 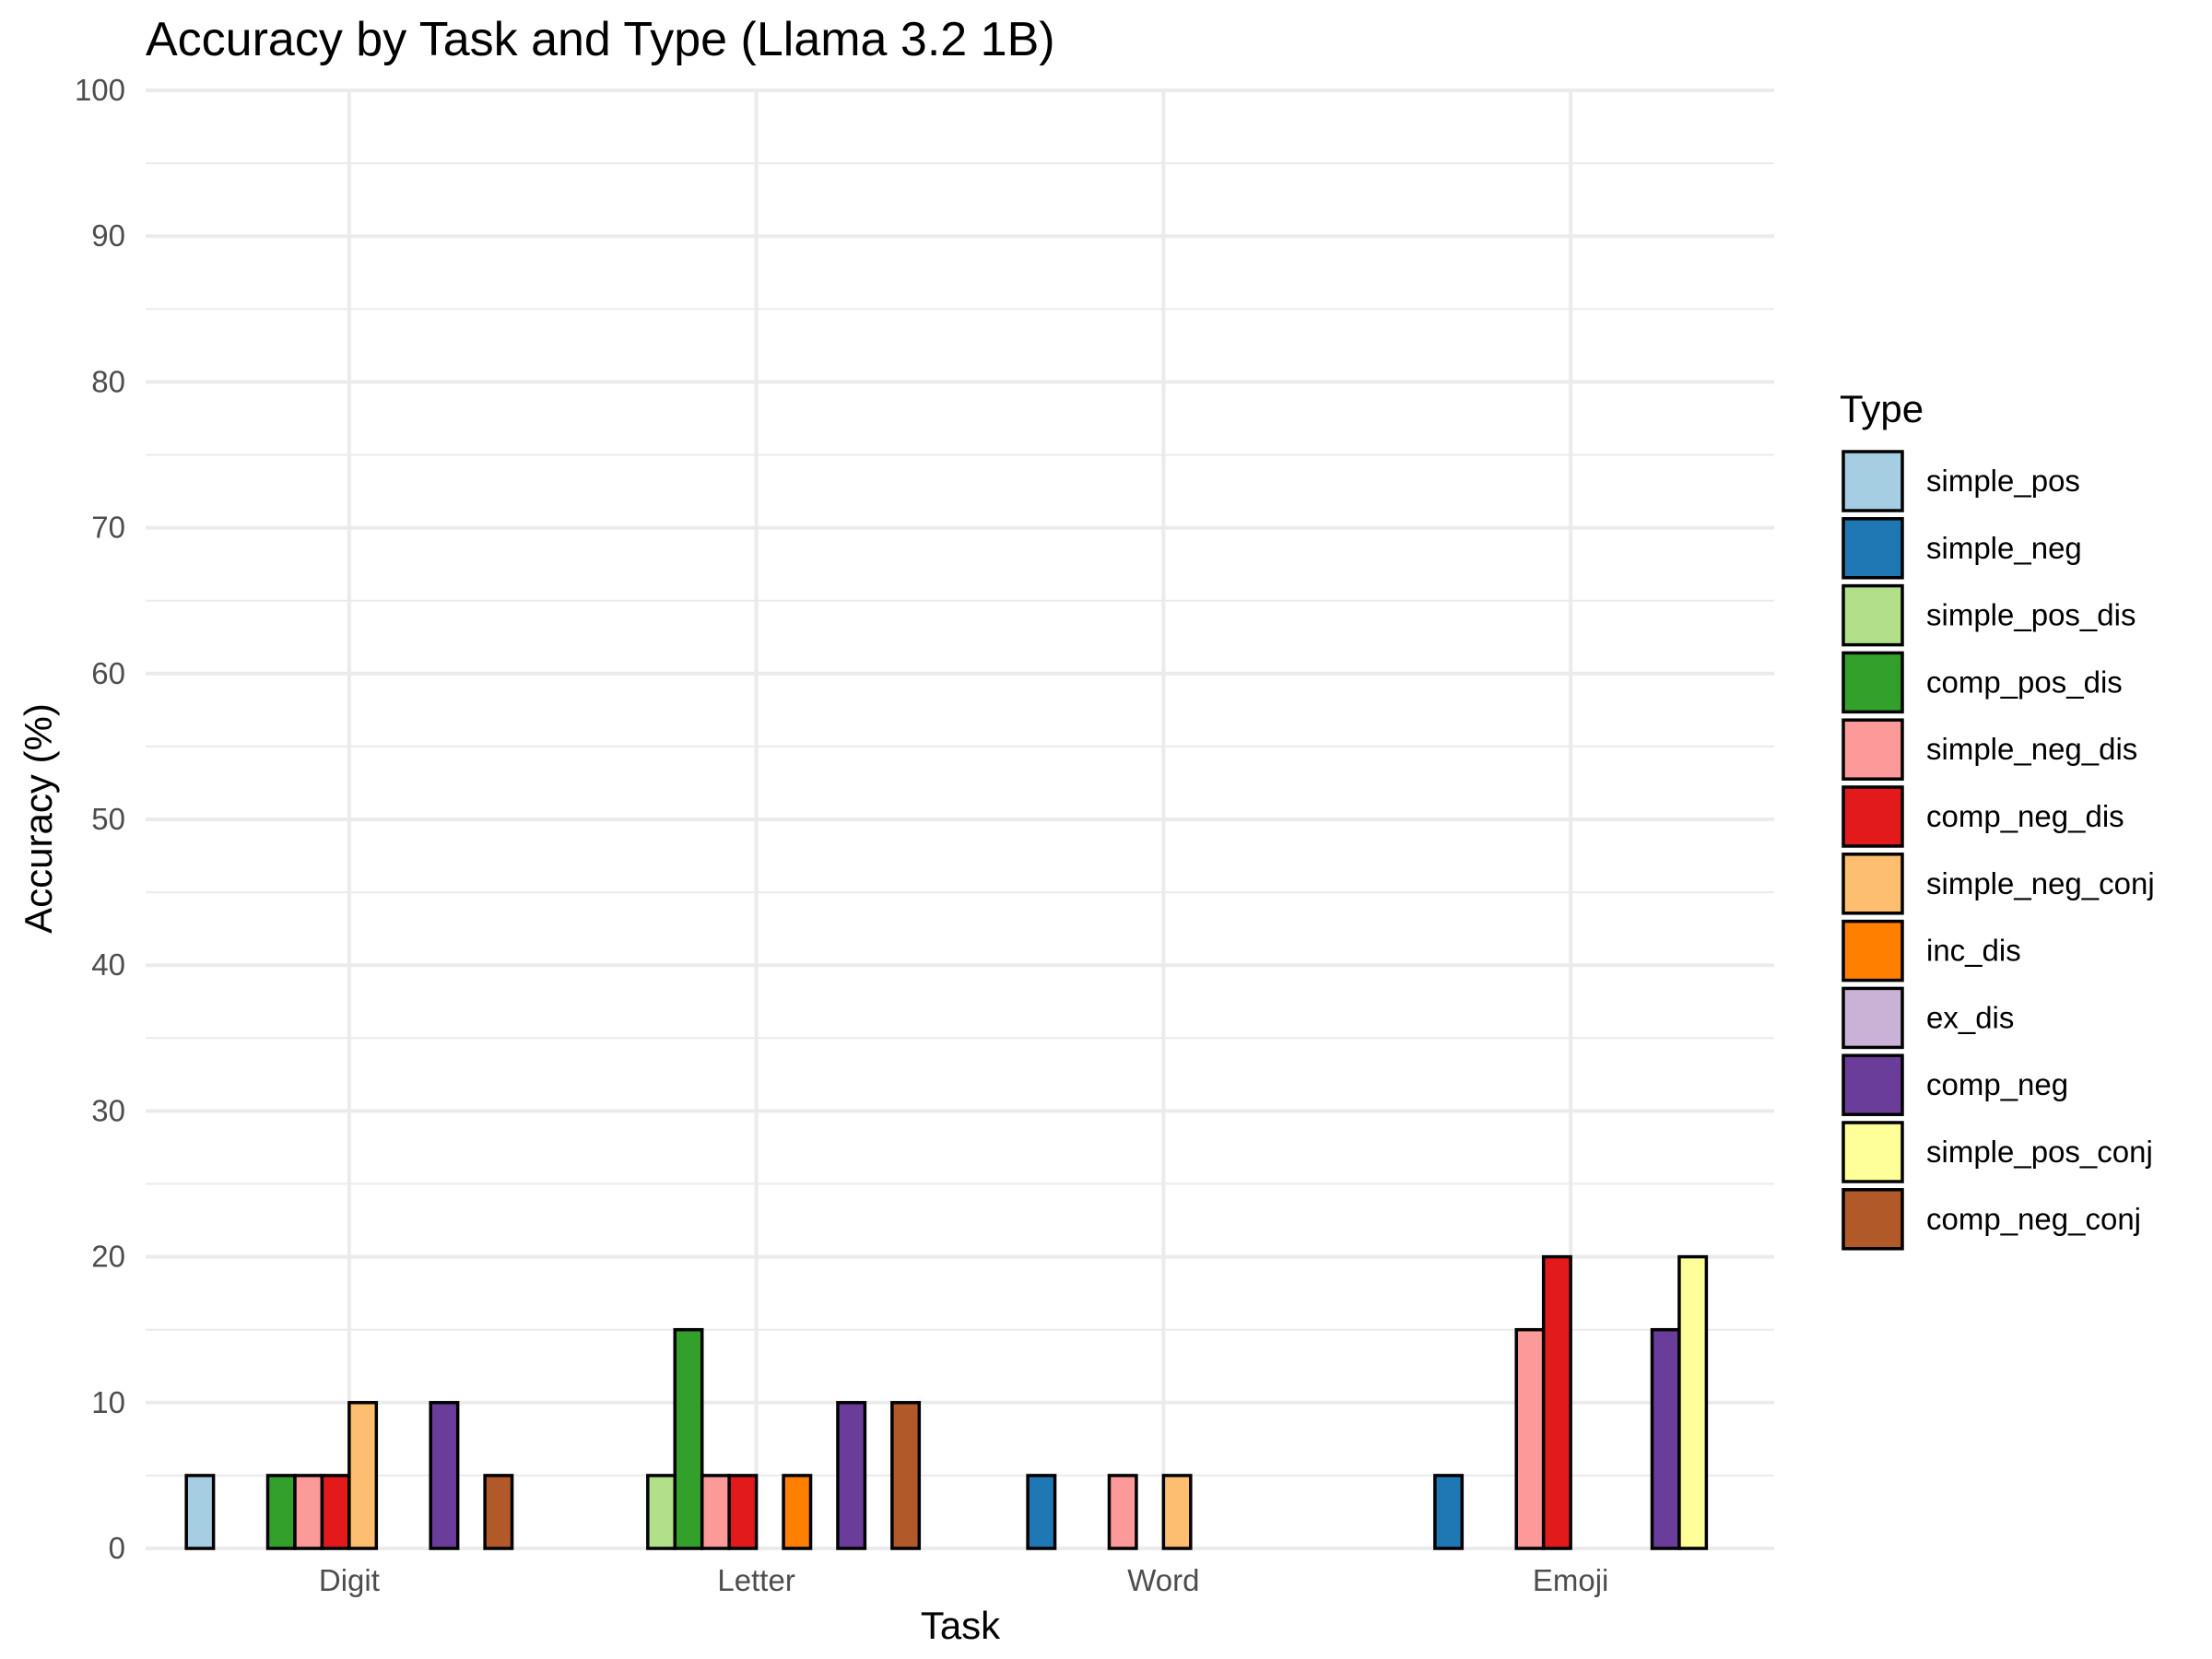 I want to click on legend-key-simple_neg, so click(x=1872, y=548).